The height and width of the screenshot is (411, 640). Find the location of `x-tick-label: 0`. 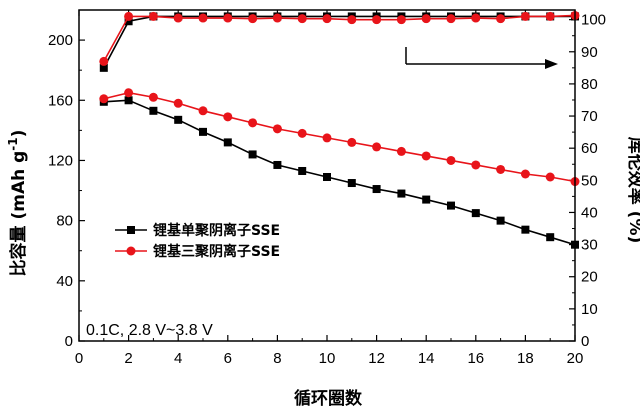

x-tick-label: 0 is located at coordinates (79, 358).